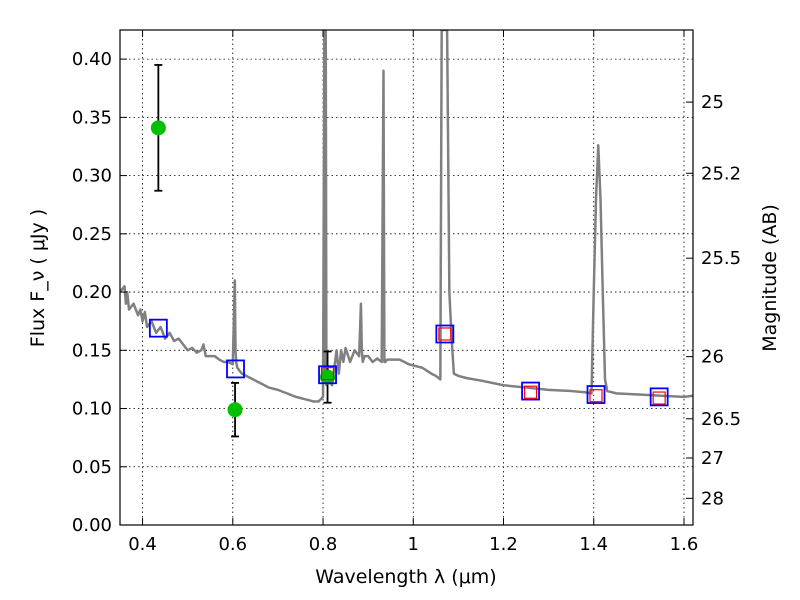 The image size is (800, 600). Describe the element at coordinates (721, 173) in the screenshot. I see `y2-tick-label: 25.2` at that location.